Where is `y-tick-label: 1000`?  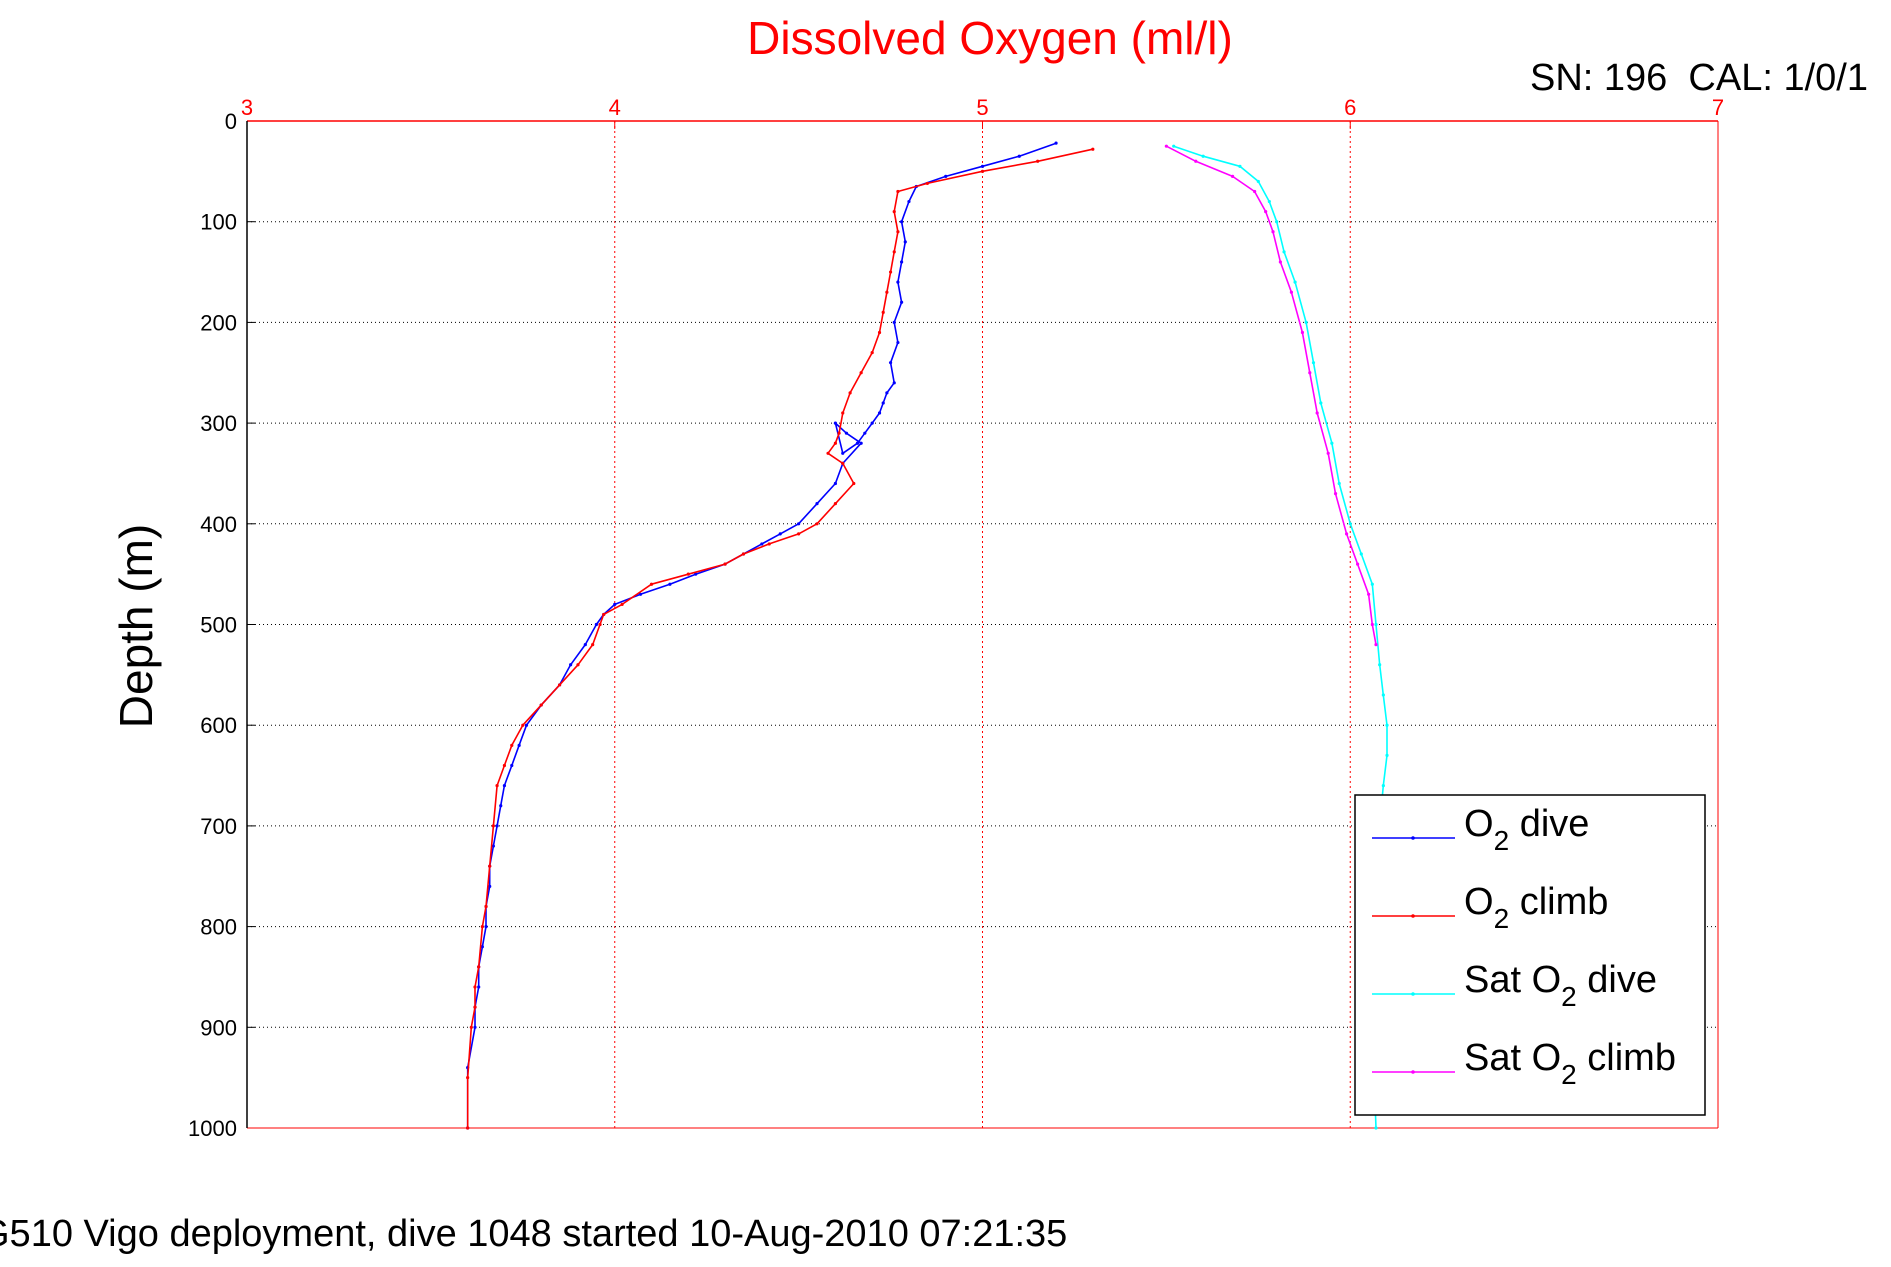 y-tick-label: 1000 is located at coordinates (212, 1128).